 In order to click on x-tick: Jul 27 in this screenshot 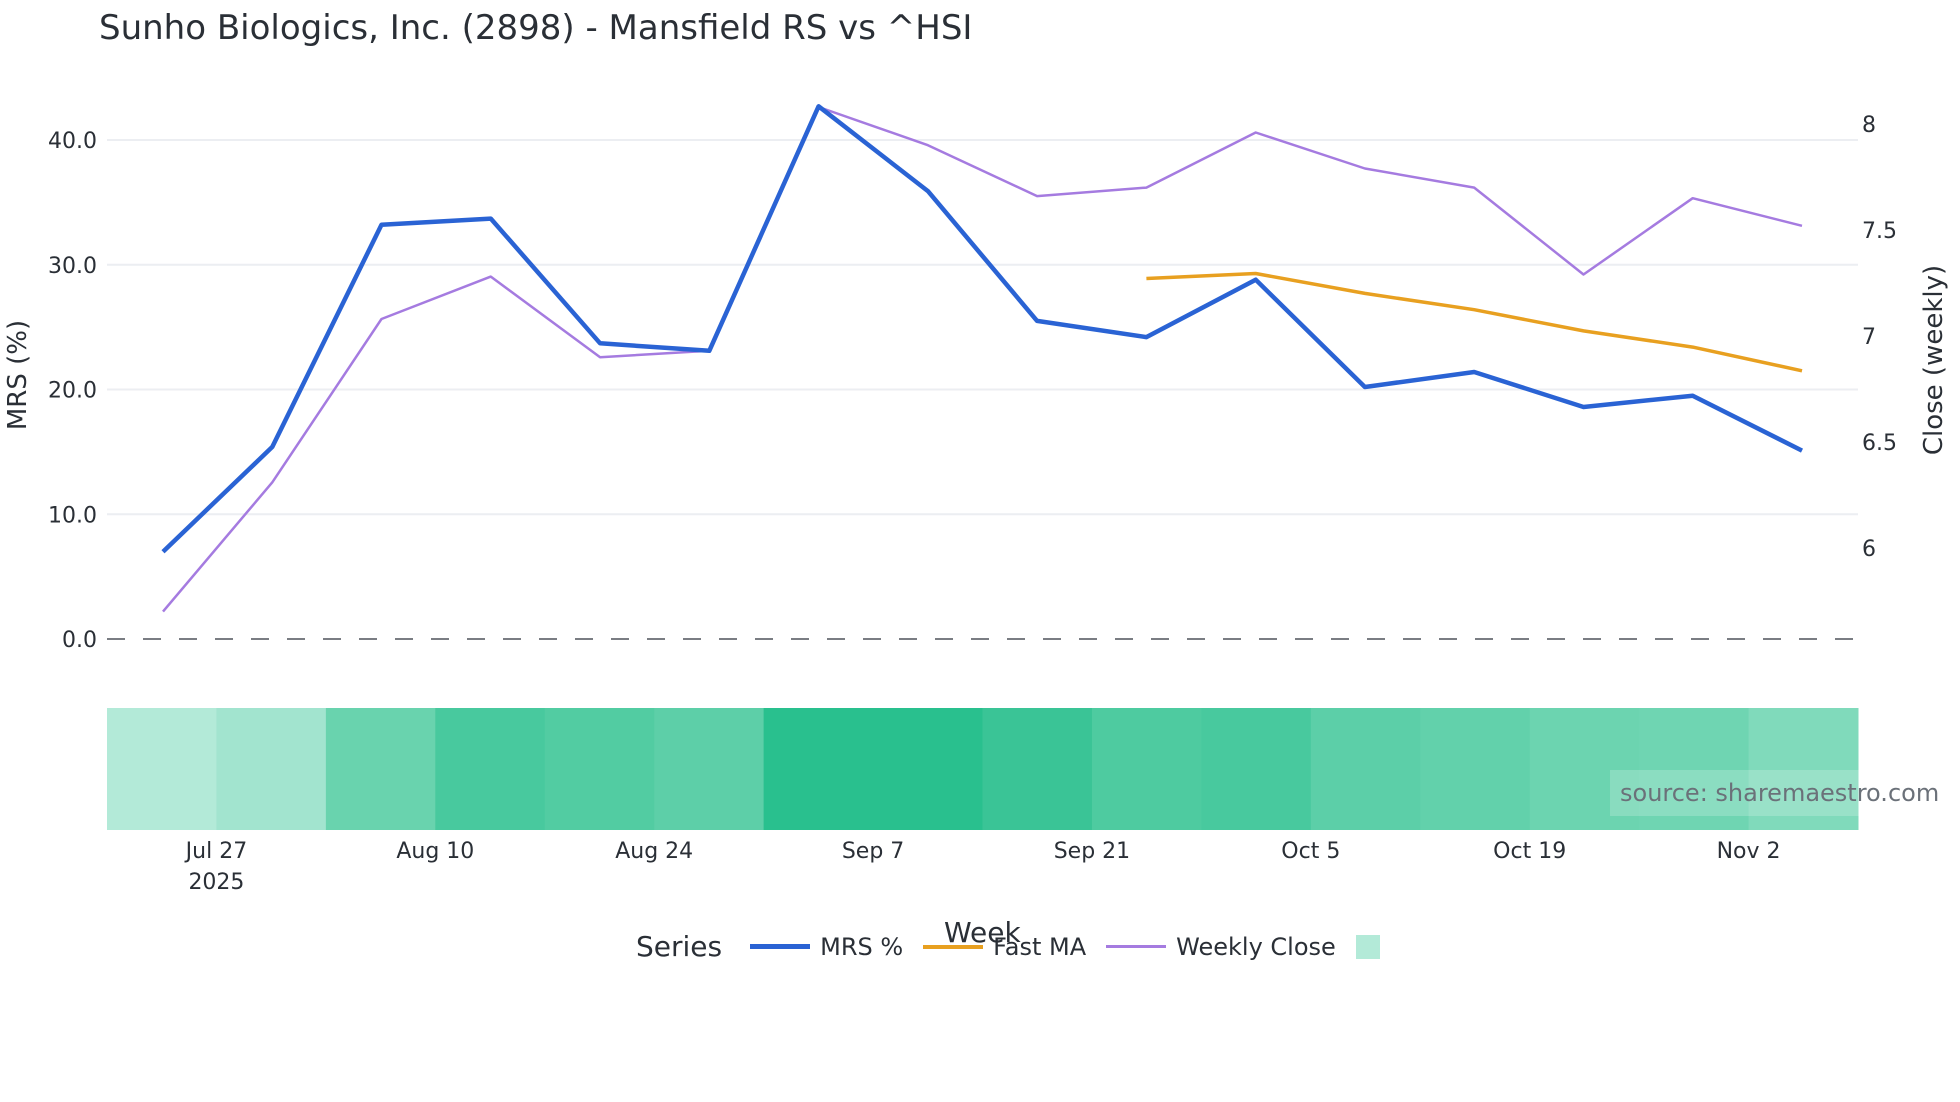, I will do `click(216, 851)`.